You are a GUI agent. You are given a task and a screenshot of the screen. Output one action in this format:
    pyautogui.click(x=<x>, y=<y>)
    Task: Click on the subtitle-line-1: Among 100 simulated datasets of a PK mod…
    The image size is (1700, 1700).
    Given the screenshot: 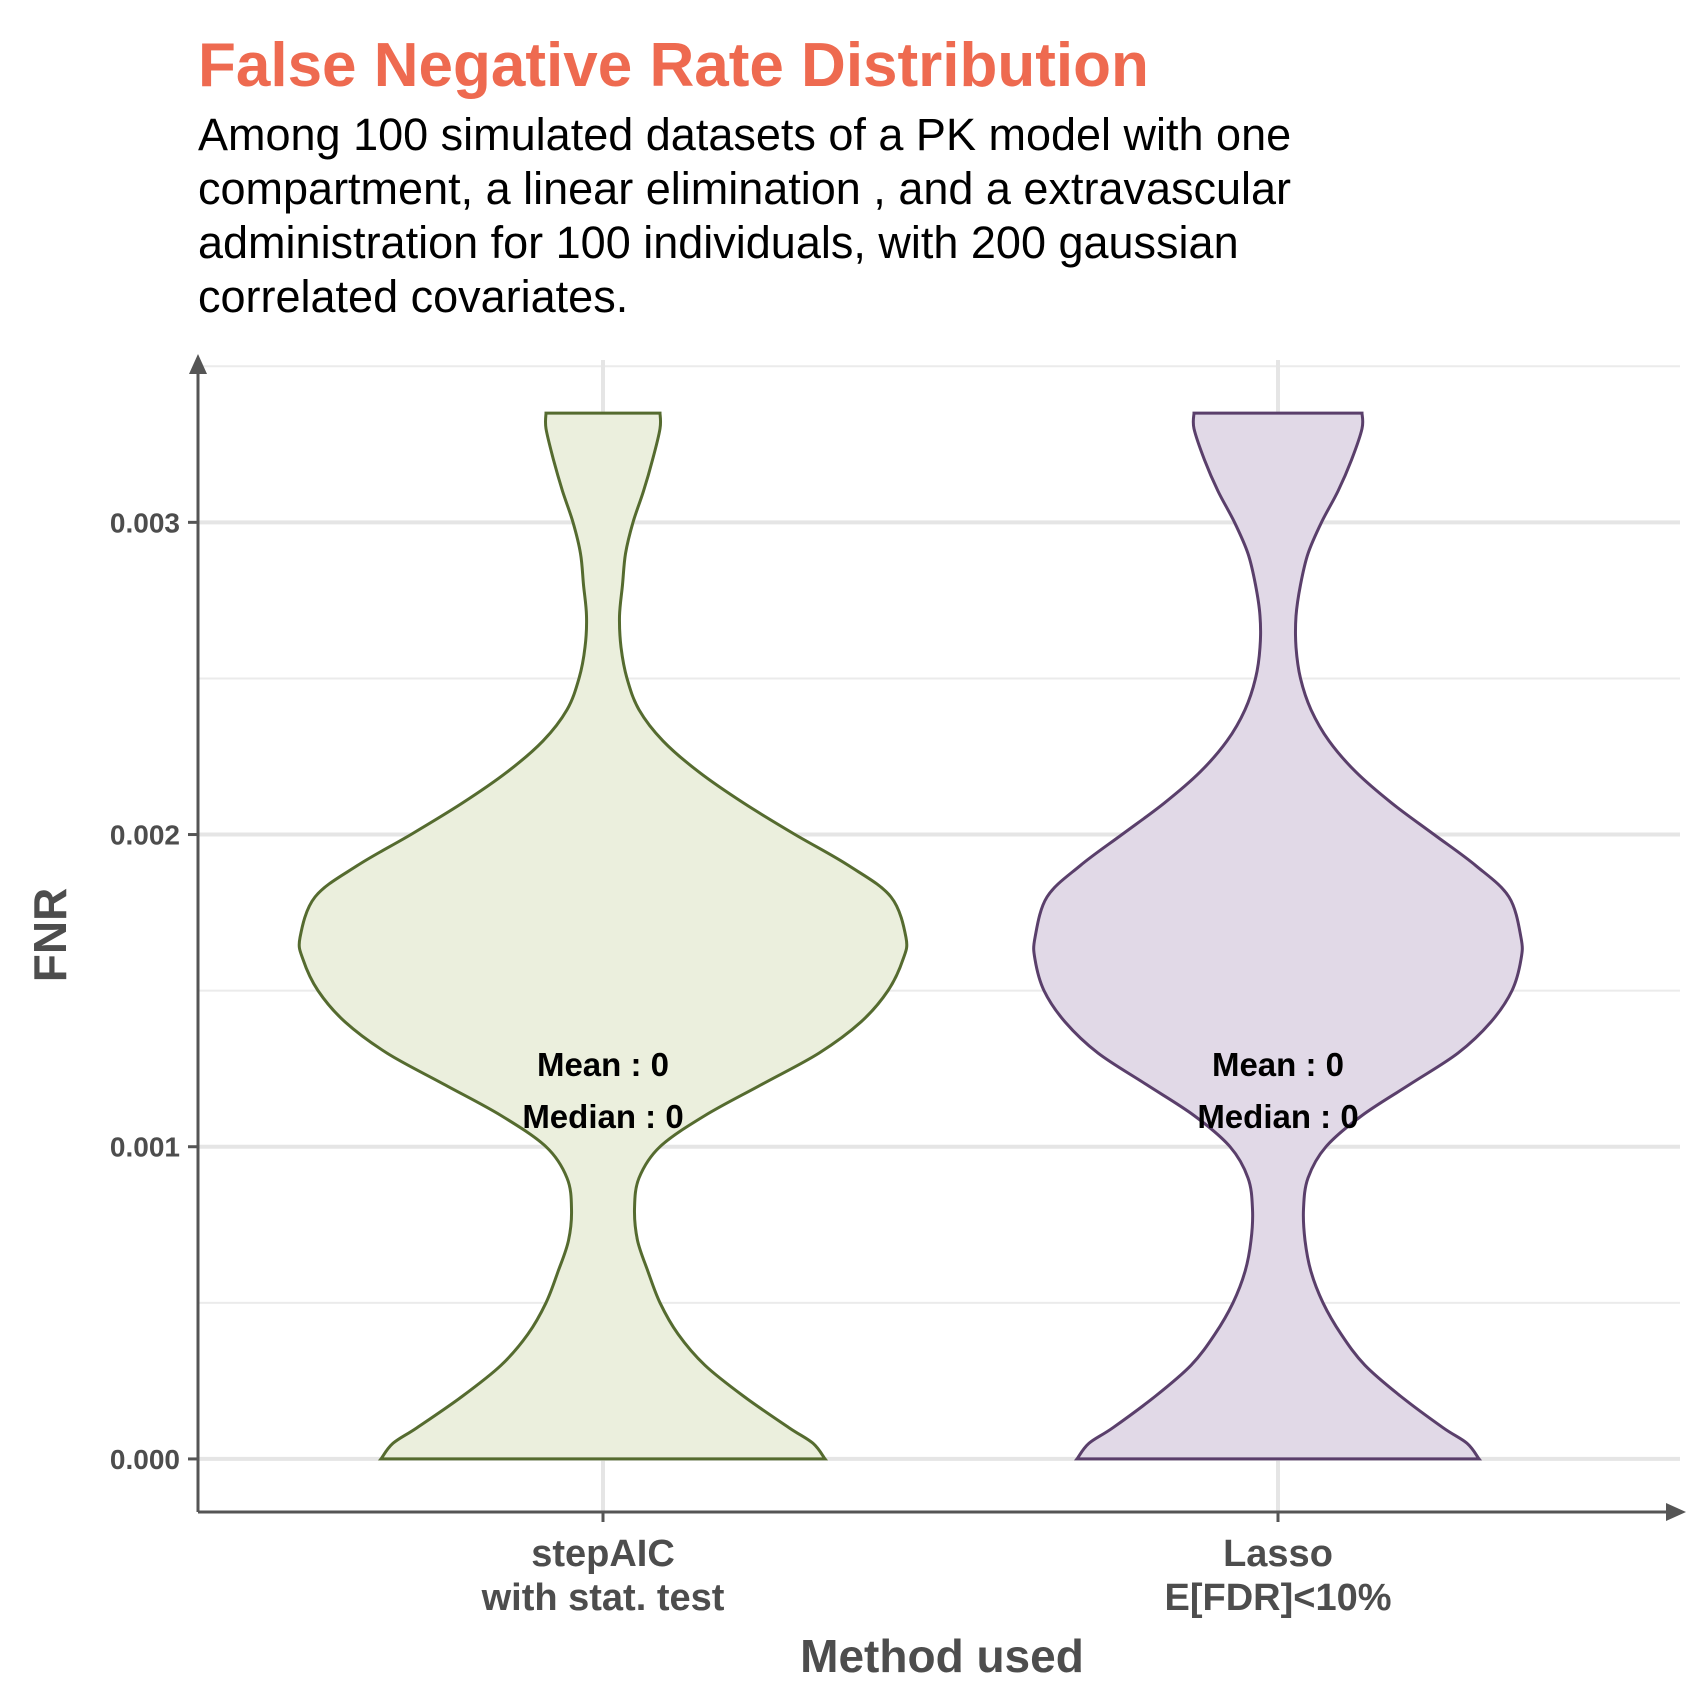 What is the action you would take?
    pyautogui.click(x=744, y=134)
    